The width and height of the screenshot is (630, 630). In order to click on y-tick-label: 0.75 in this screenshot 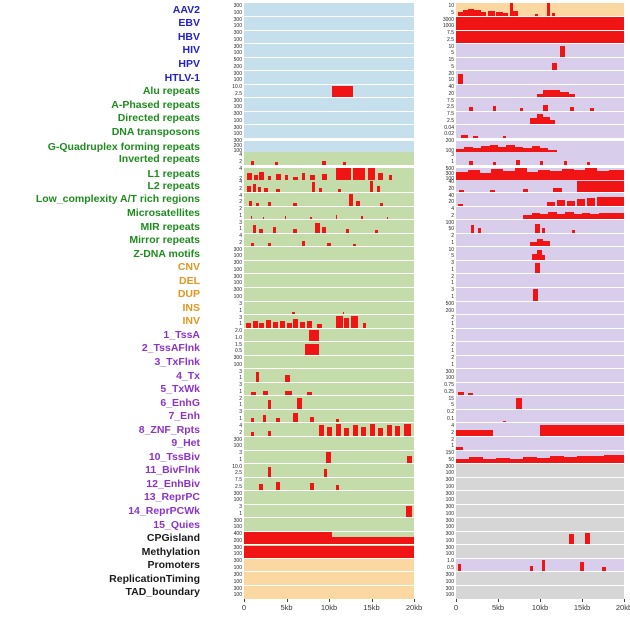, I will do `click(449, 385)`.